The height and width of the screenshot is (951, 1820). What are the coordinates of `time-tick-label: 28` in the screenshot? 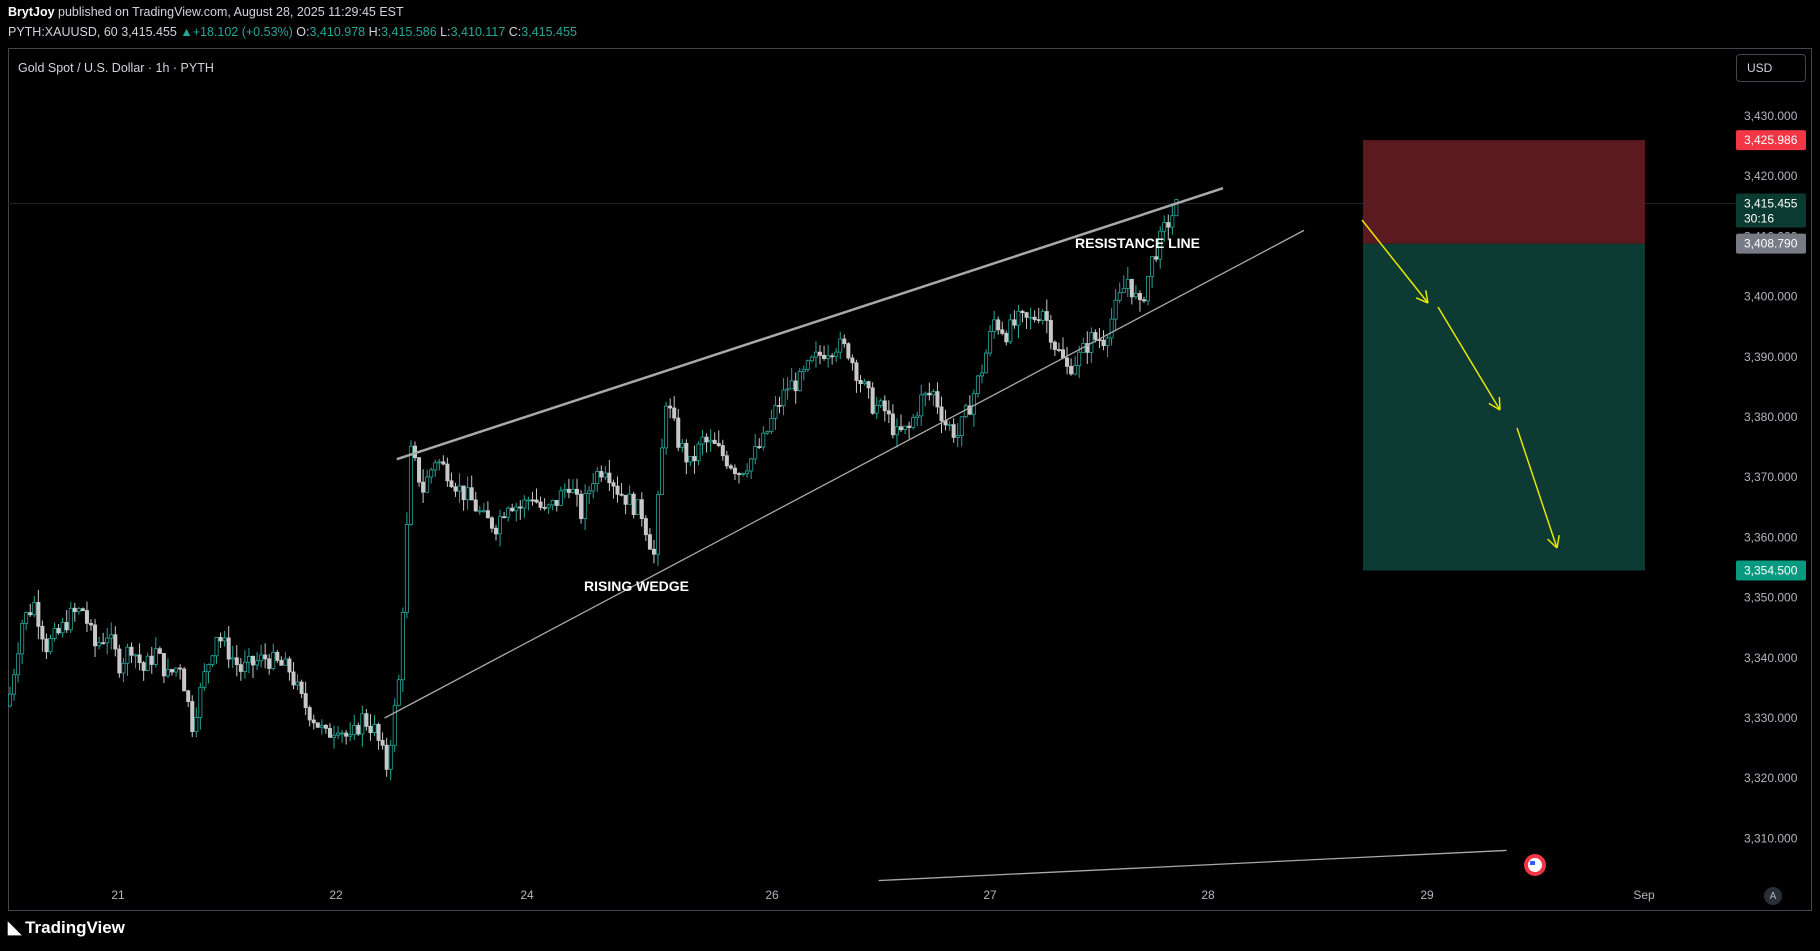 It's located at (1208, 895).